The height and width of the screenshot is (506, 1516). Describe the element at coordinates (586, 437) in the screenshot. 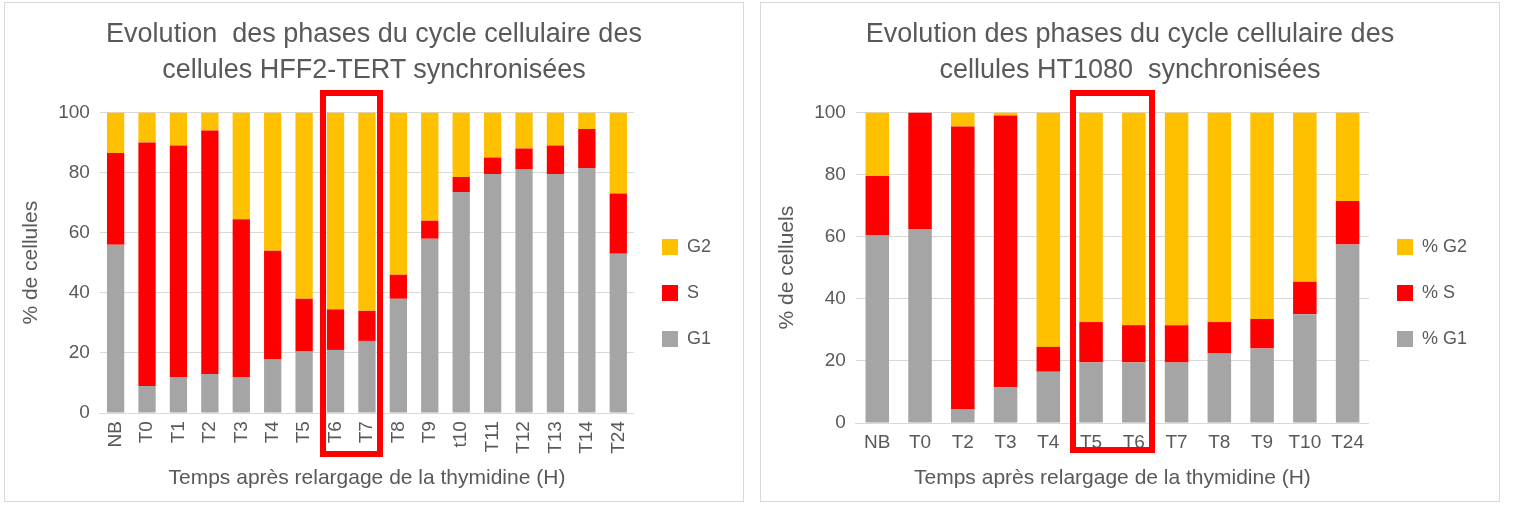

I see `x-tick-label: T14` at that location.